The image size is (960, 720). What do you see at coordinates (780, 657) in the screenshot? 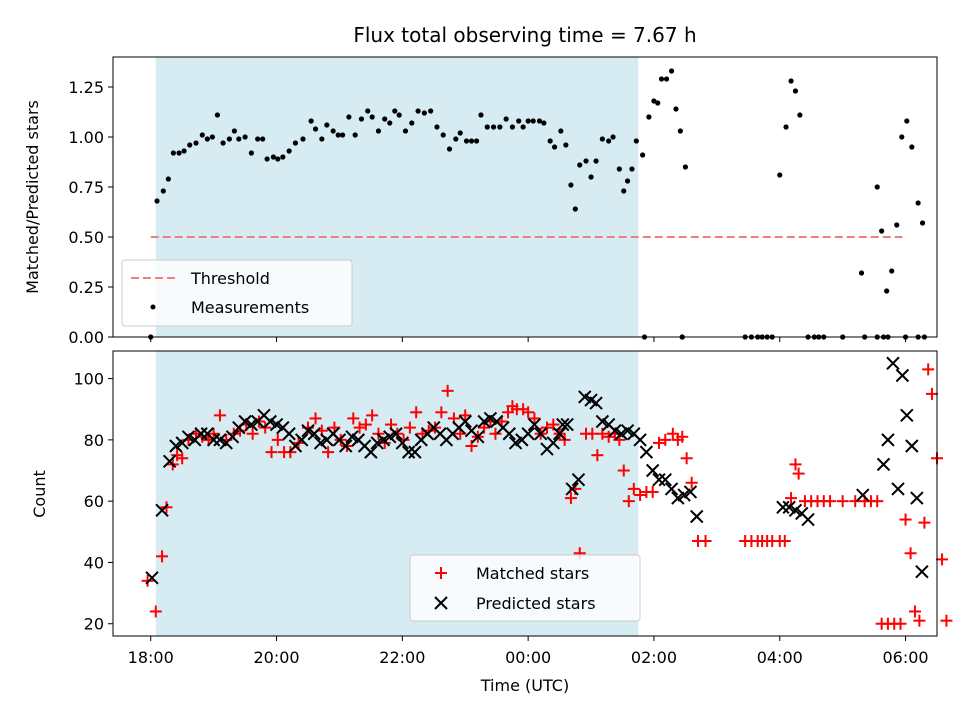
I see `bottom-xtick-label: 04:00` at bounding box center [780, 657].